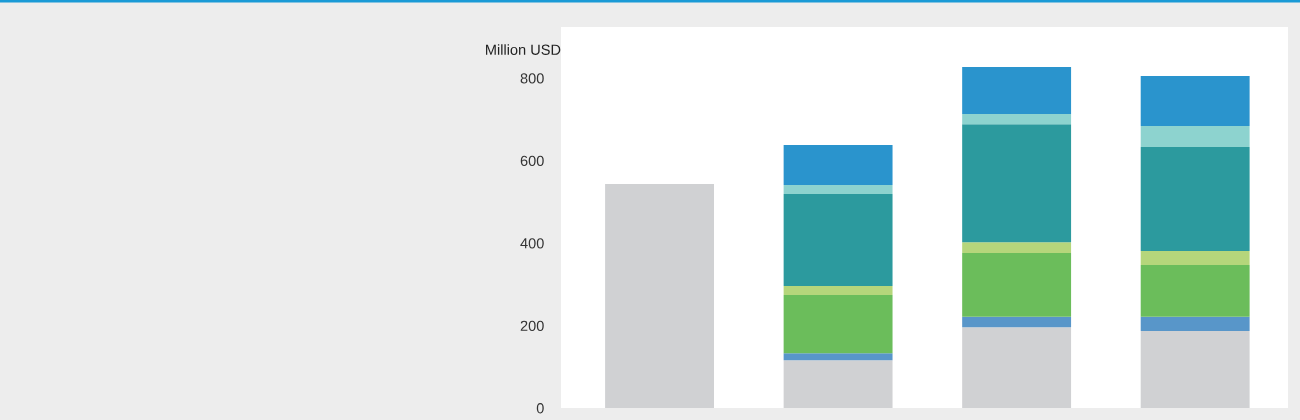  Describe the element at coordinates (540, 408) in the screenshot. I see `y-tick-label: 0` at that location.